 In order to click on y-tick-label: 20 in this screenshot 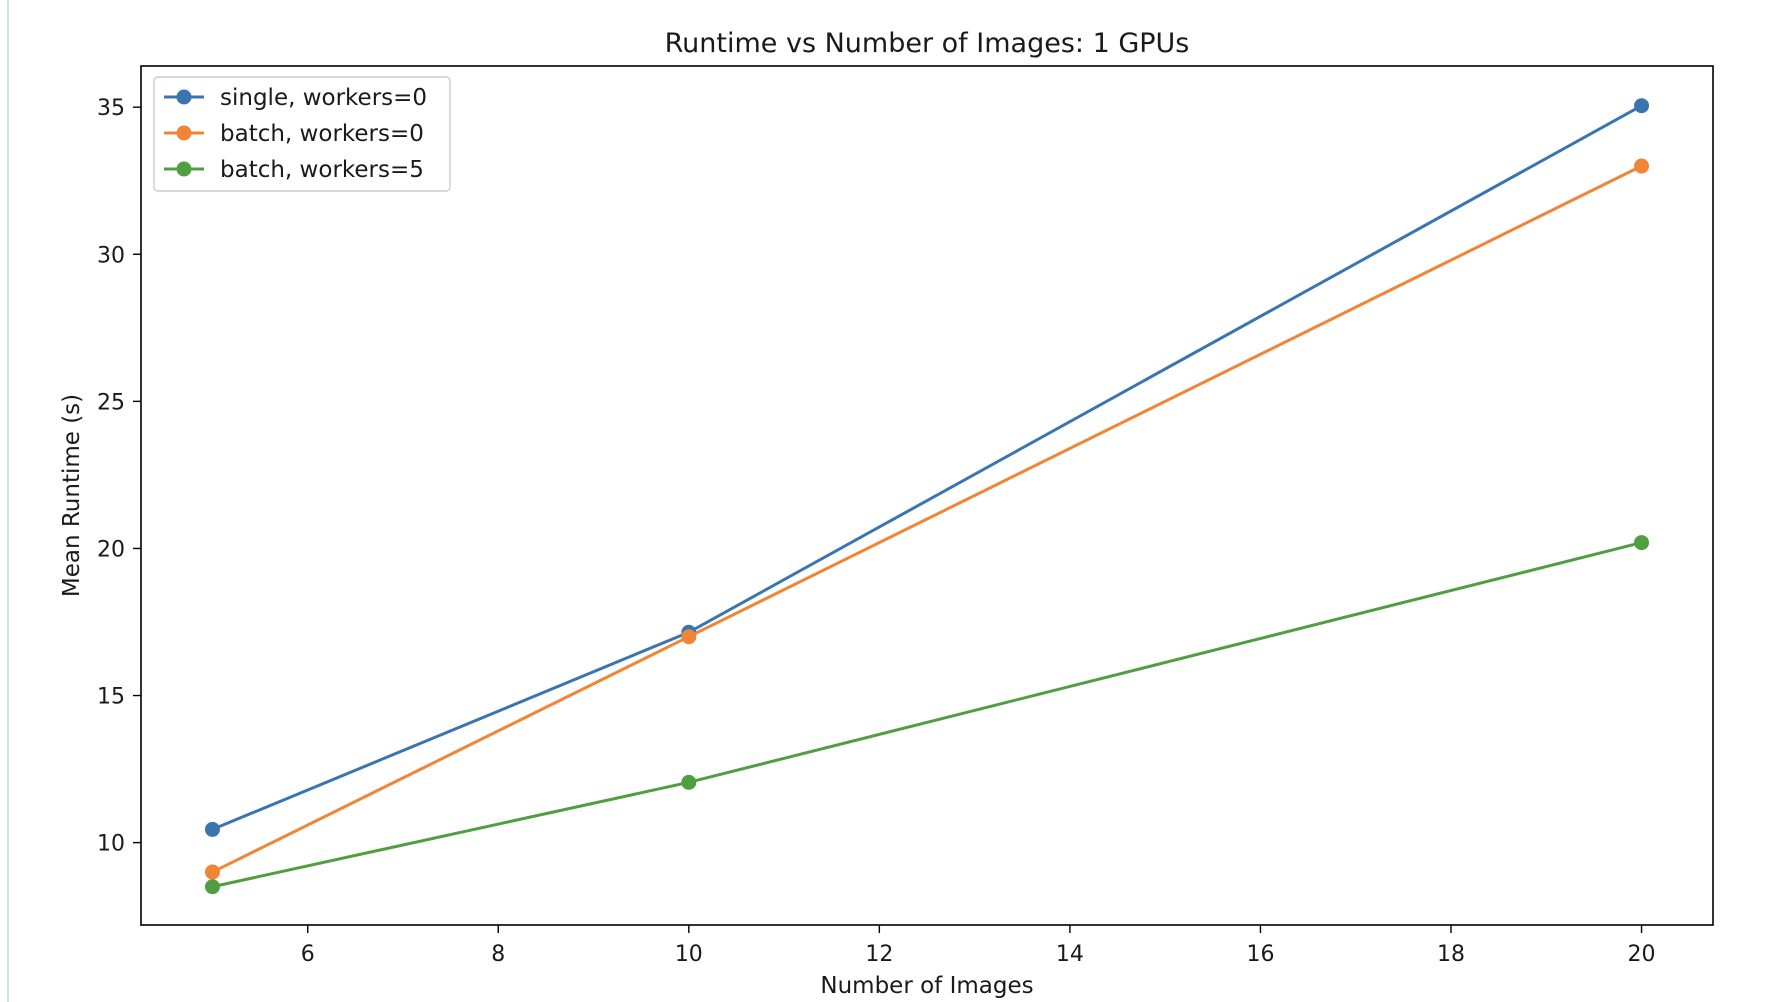, I will do `click(111, 549)`.